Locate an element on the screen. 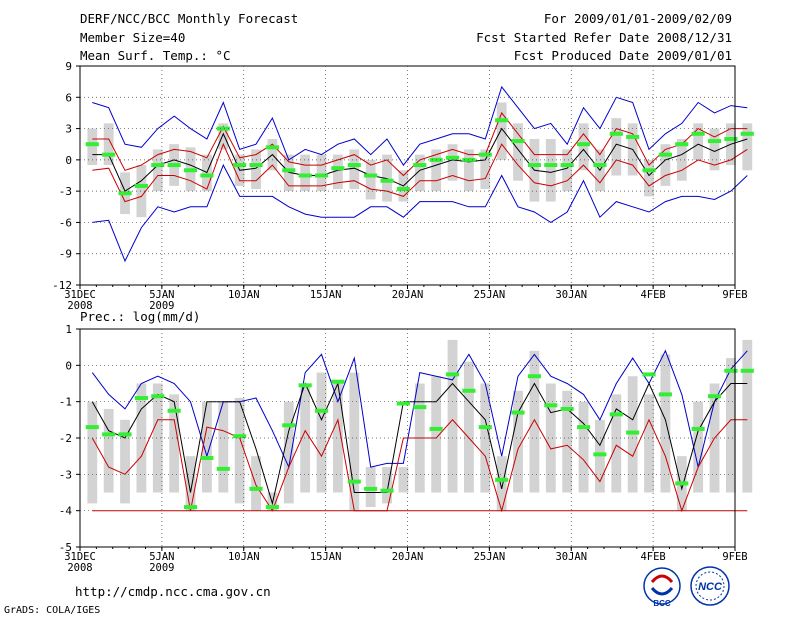 This screenshot has height=618, width=800. prec-spread_lower-line is located at coordinates (419, 465).